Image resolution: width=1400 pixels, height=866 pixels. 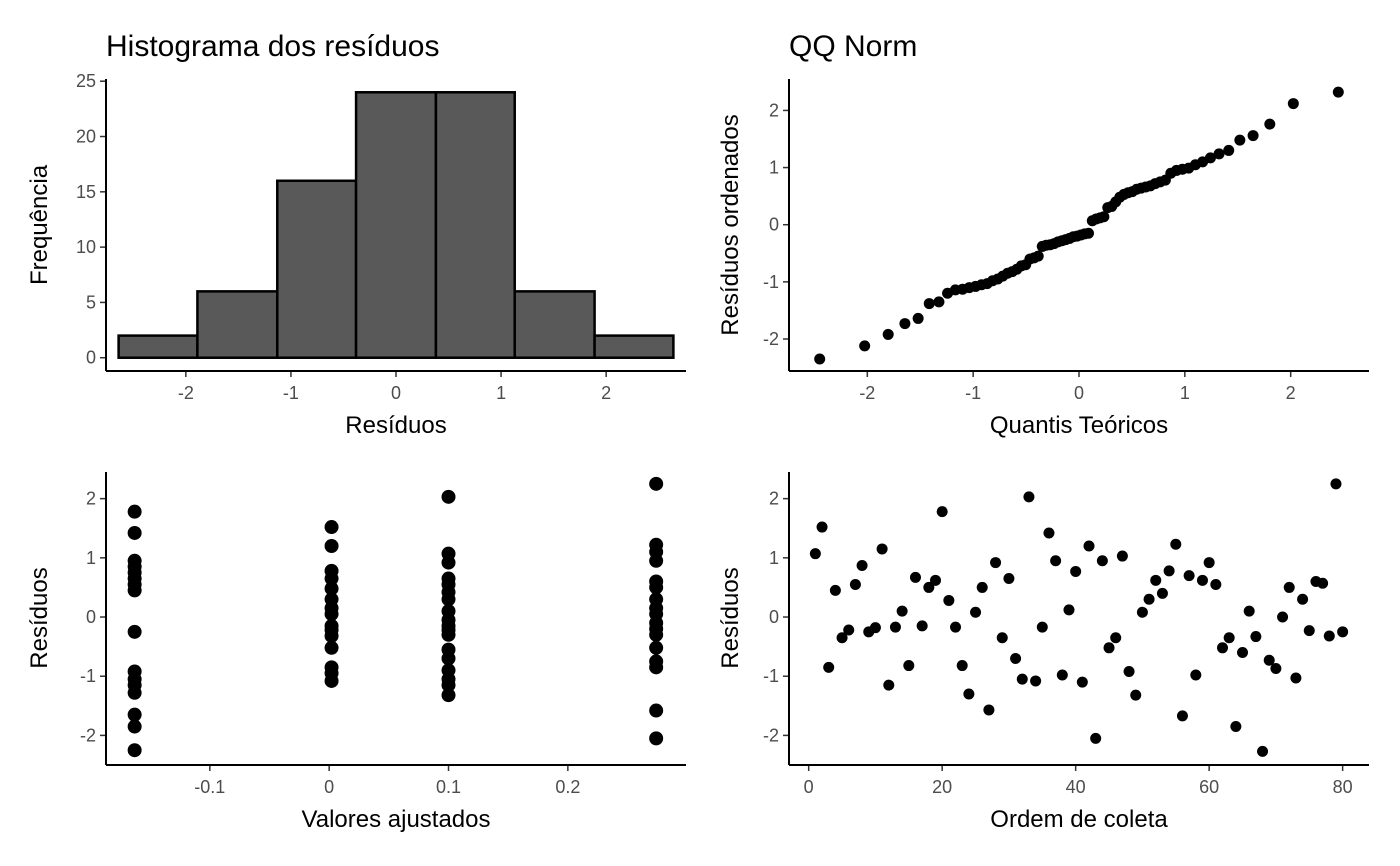 What do you see at coordinates (91, 302) in the screenshot?
I see `histogram-y-tick-label: 5` at bounding box center [91, 302].